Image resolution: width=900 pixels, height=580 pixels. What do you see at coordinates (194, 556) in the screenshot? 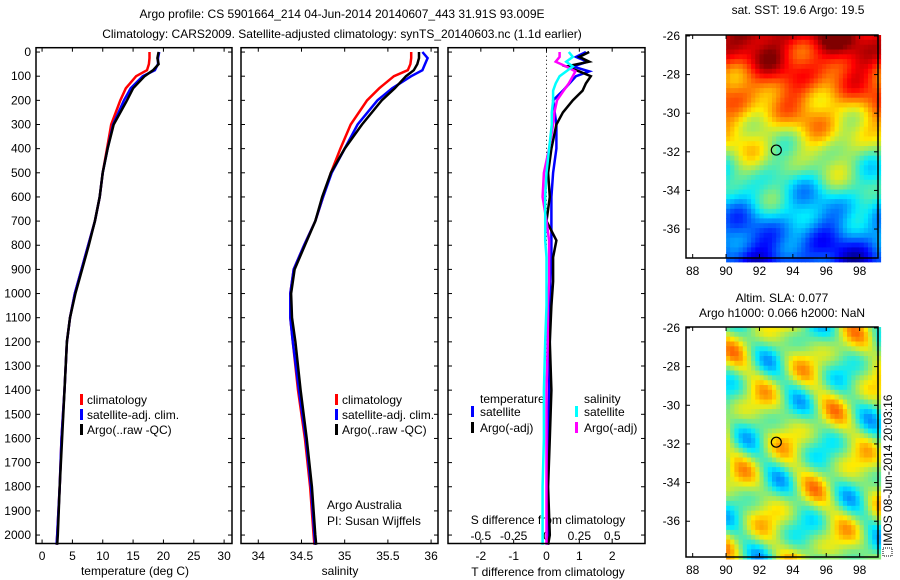
I see `xtick-label: 25` at bounding box center [194, 556].